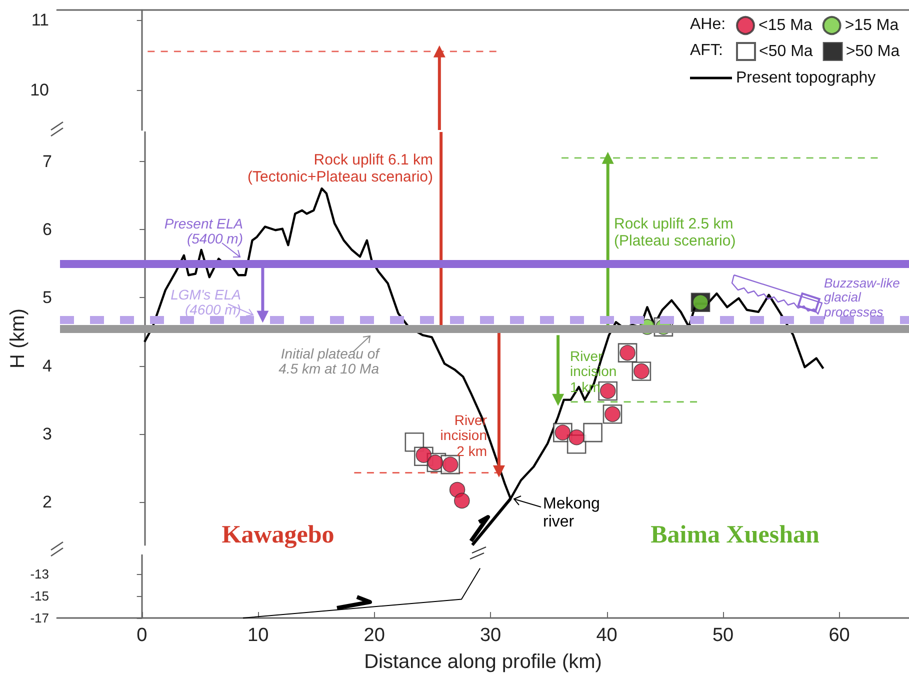 The height and width of the screenshot is (677, 909). I want to click on annotation: Rock uplift 6.1 km (Tectonic+Plateau scenario), so click(340, 169).